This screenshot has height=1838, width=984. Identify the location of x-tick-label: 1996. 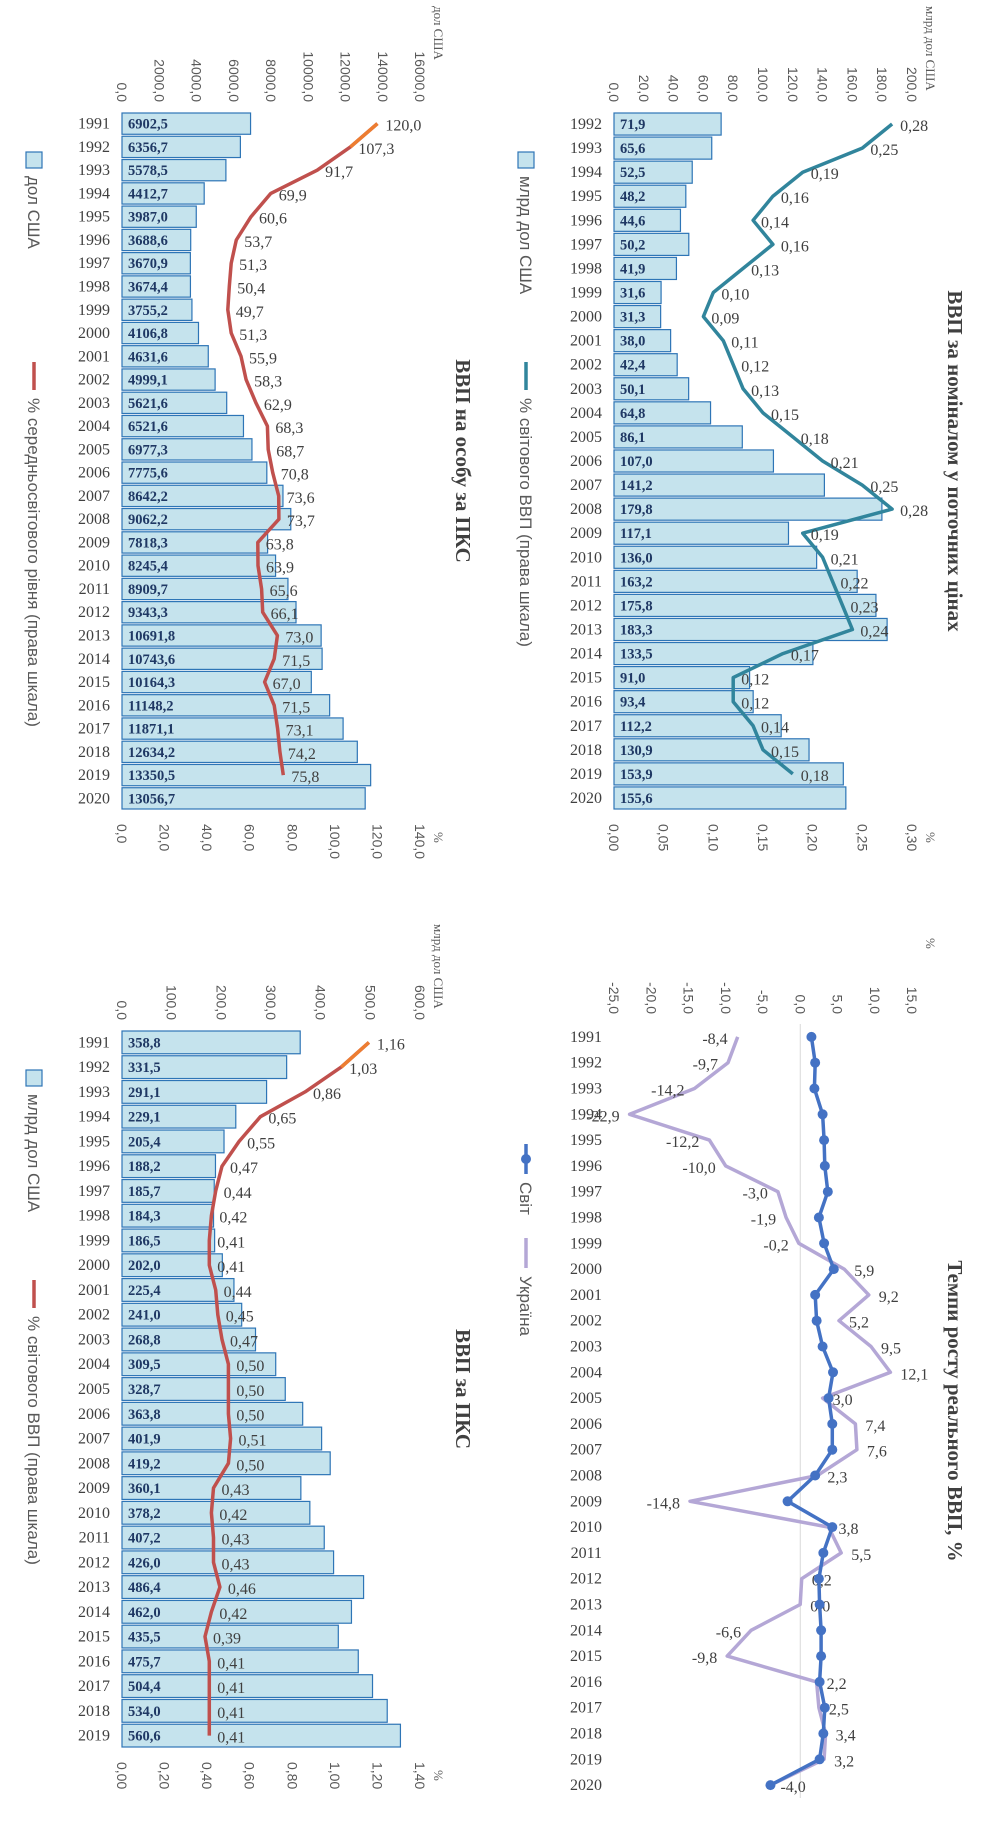
(586, 220).